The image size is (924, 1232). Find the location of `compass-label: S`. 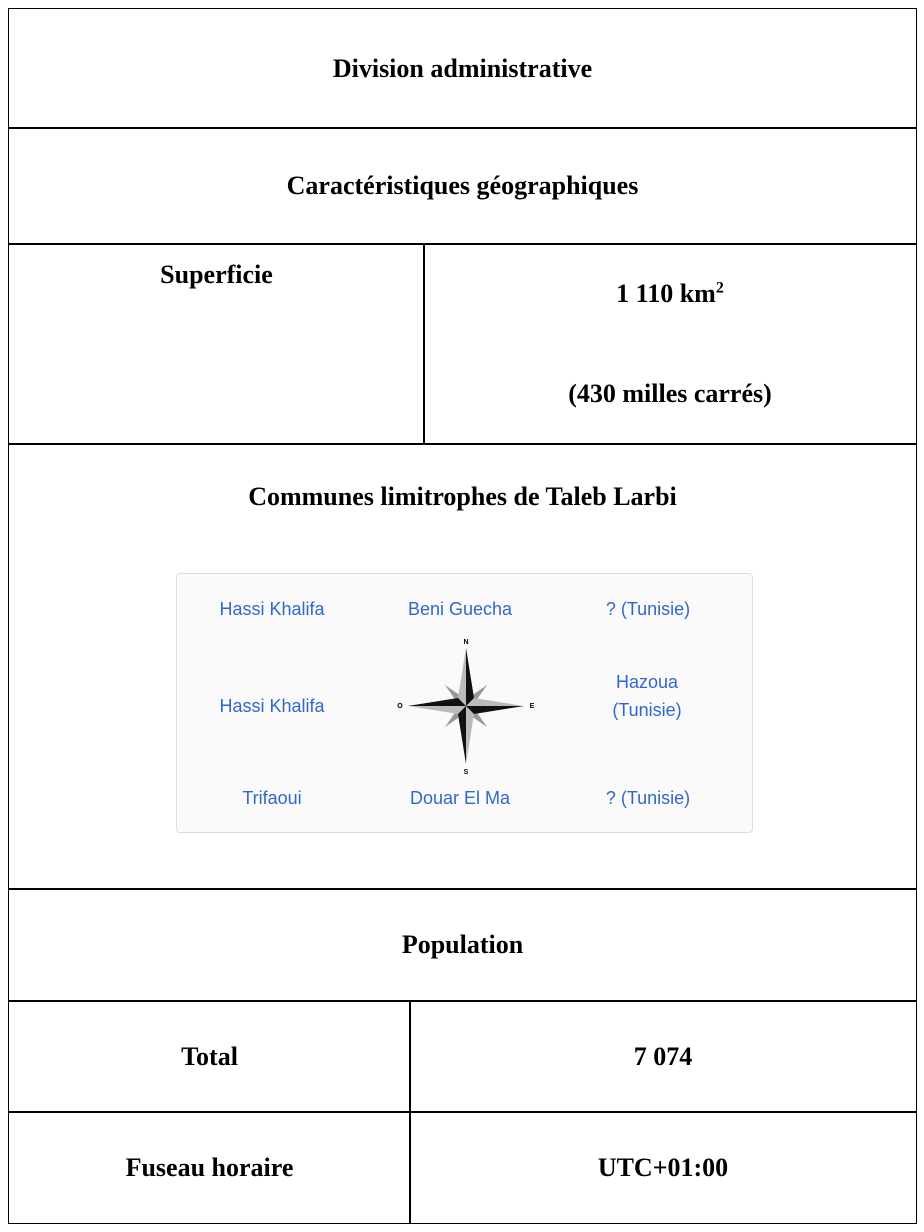

compass-label: S is located at coordinates (466, 772).